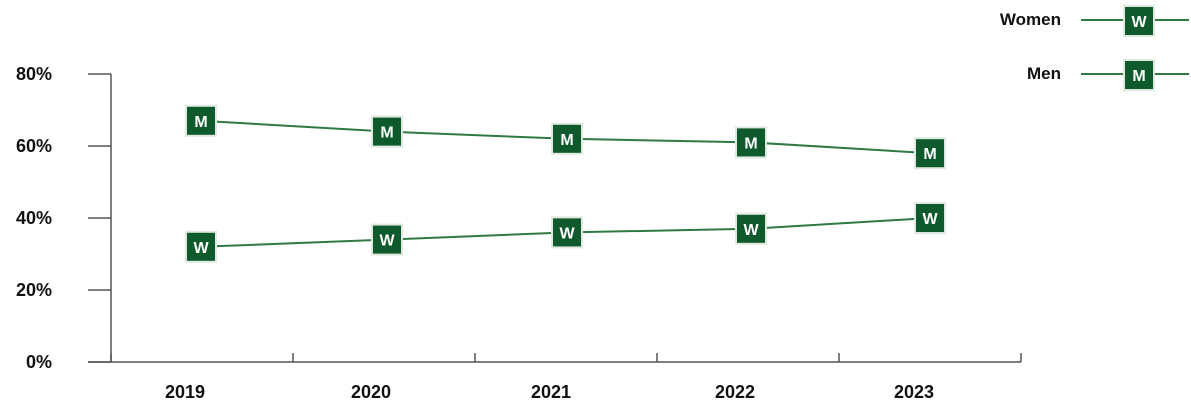  What do you see at coordinates (34, 218) in the screenshot?
I see `y-tick-label: 40%` at bounding box center [34, 218].